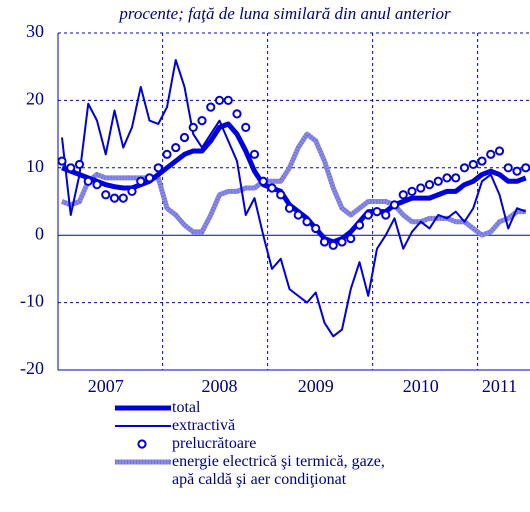  What do you see at coordinates (499, 386) in the screenshot?
I see `x-tick-label: 2011` at bounding box center [499, 386].